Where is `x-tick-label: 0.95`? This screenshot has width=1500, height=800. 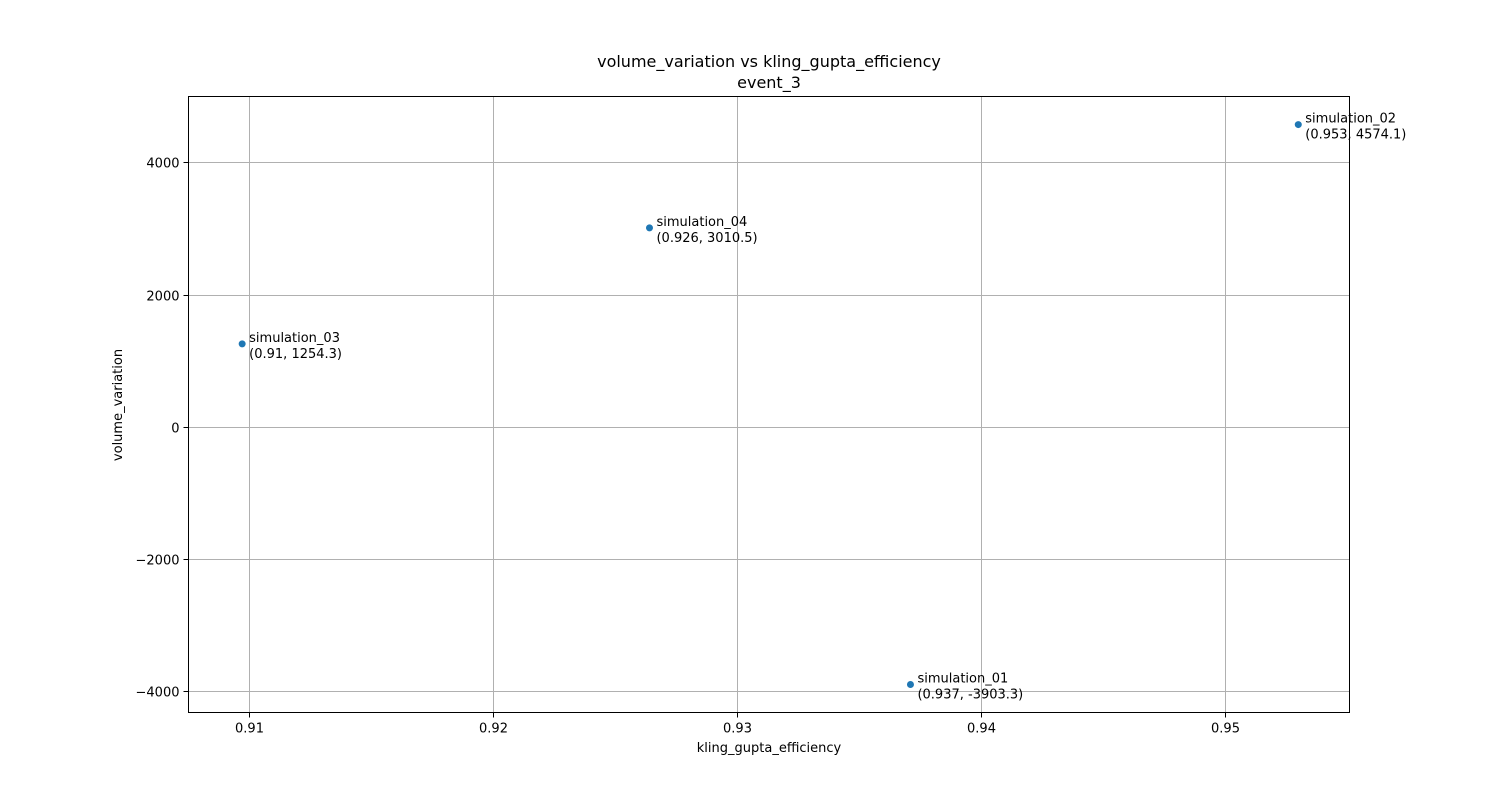 x-tick-label: 0.95 is located at coordinates (1225, 729).